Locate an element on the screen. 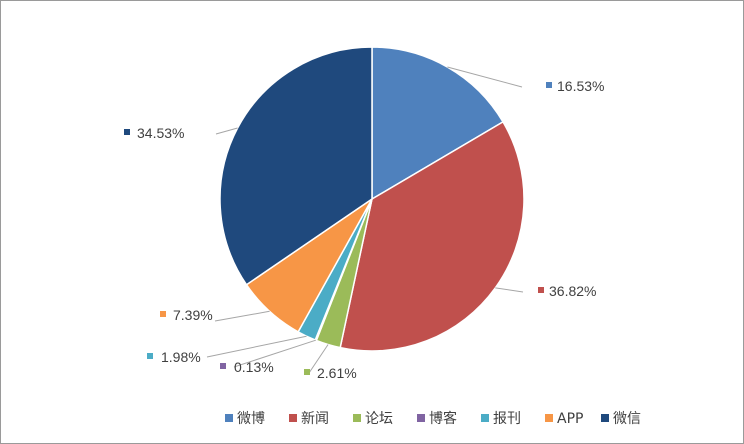 Image resolution: width=744 pixels, height=444 pixels. data-label-1: 16.53% is located at coordinates (580, 86).